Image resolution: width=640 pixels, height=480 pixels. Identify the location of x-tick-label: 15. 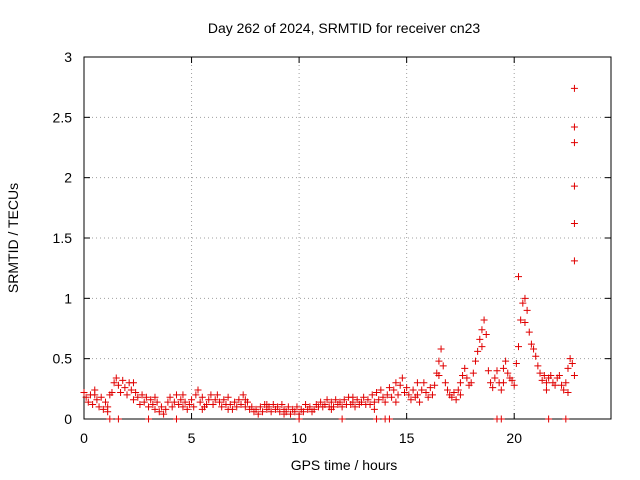
(407, 438).